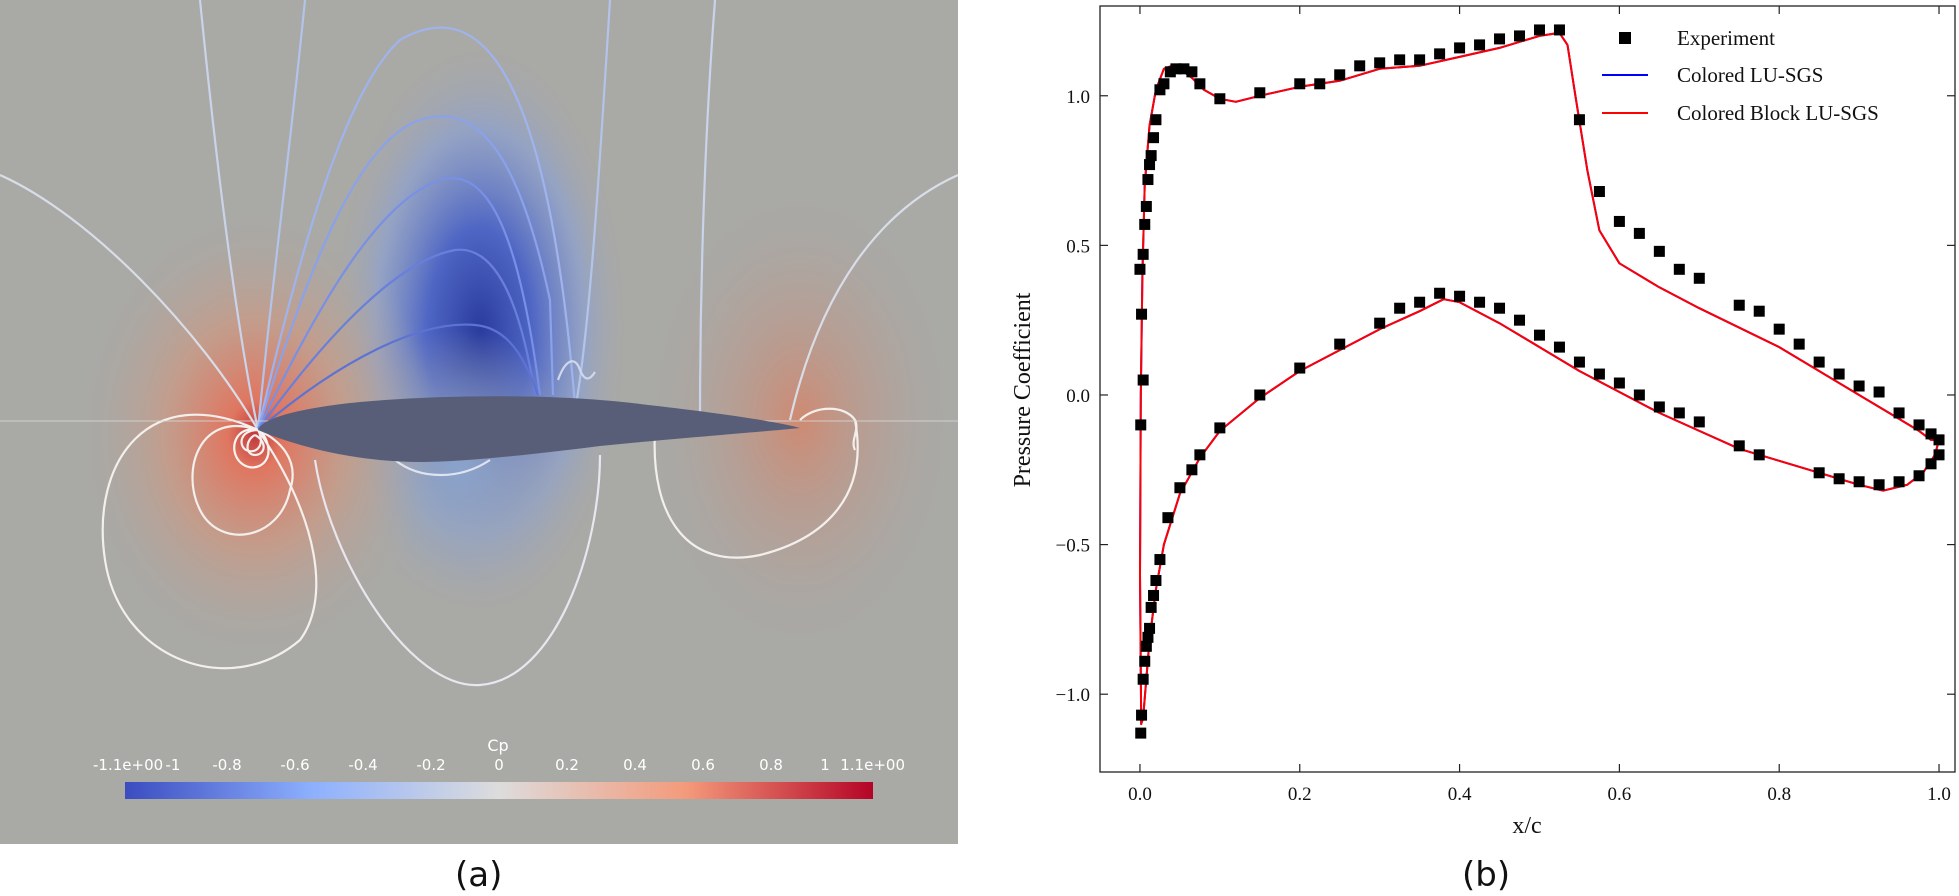 Image resolution: width=1959 pixels, height=896 pixels. What do you see at coordinates (825, 765) in the screenshot?
I see `colorbar-tick-label: 1` at bounding box center [825, 765].